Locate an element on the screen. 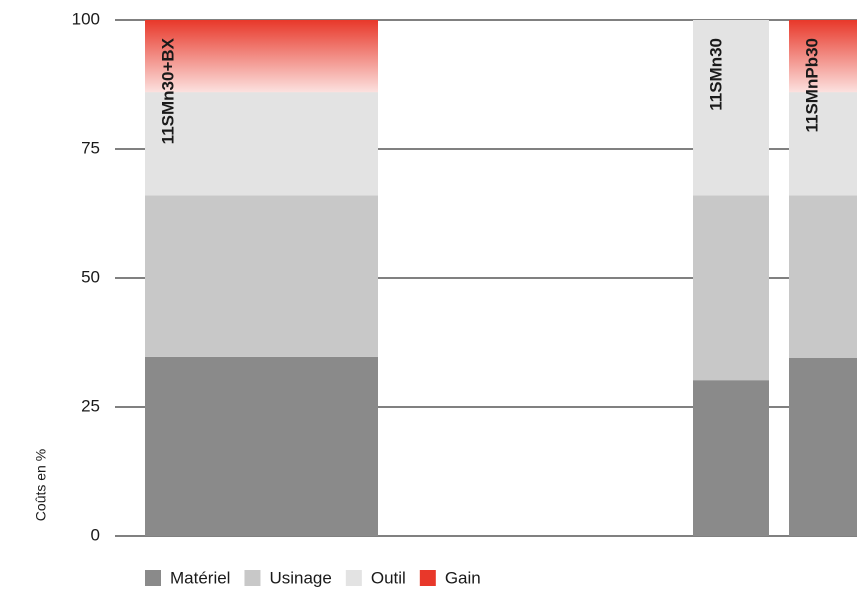 This screenshot has height=592, width=857. legend-label: Matériel is located at coordinates (200, 577).